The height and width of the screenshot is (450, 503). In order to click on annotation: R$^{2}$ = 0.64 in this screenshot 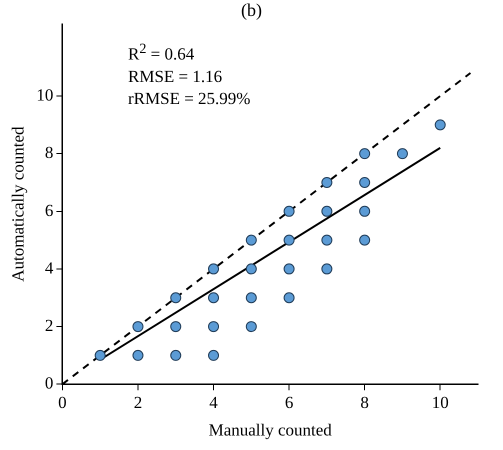, I will do `click(162, 53)`.